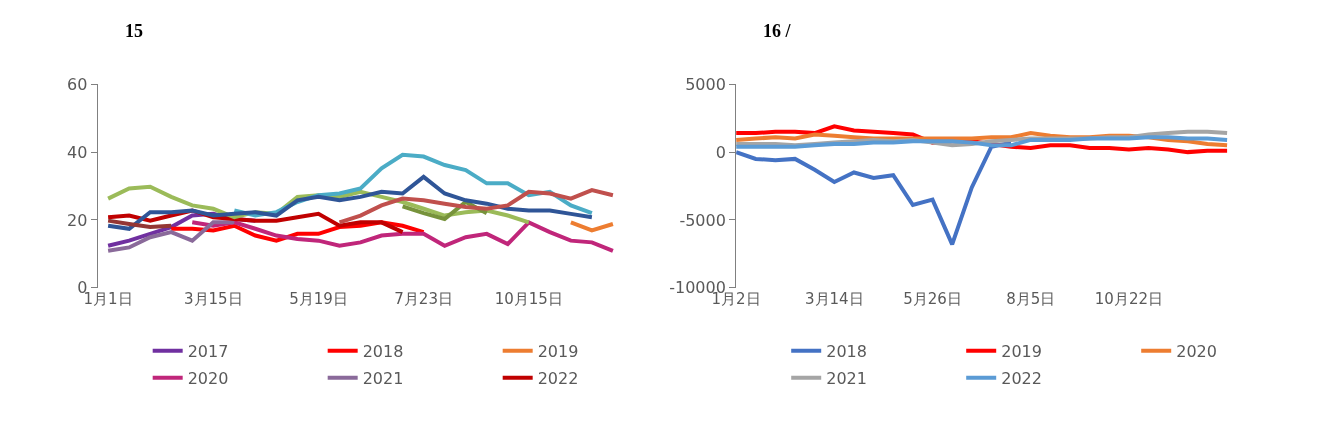  I want to click on chart-title: 15, so click(134, 31).